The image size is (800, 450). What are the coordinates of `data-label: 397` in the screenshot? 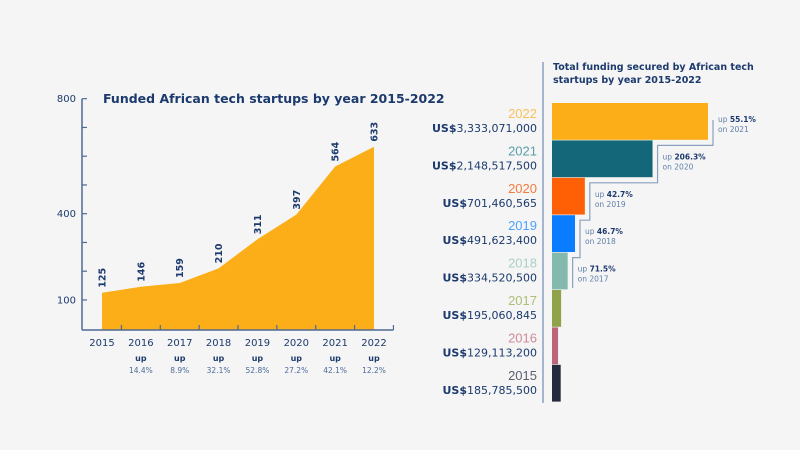 It's located at (297, 200).